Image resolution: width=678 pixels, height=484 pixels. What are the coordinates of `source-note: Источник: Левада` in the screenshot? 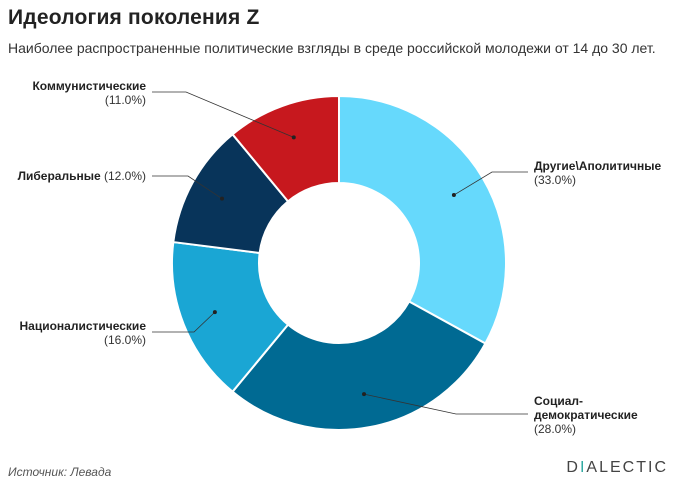 It's located at (60, 472).